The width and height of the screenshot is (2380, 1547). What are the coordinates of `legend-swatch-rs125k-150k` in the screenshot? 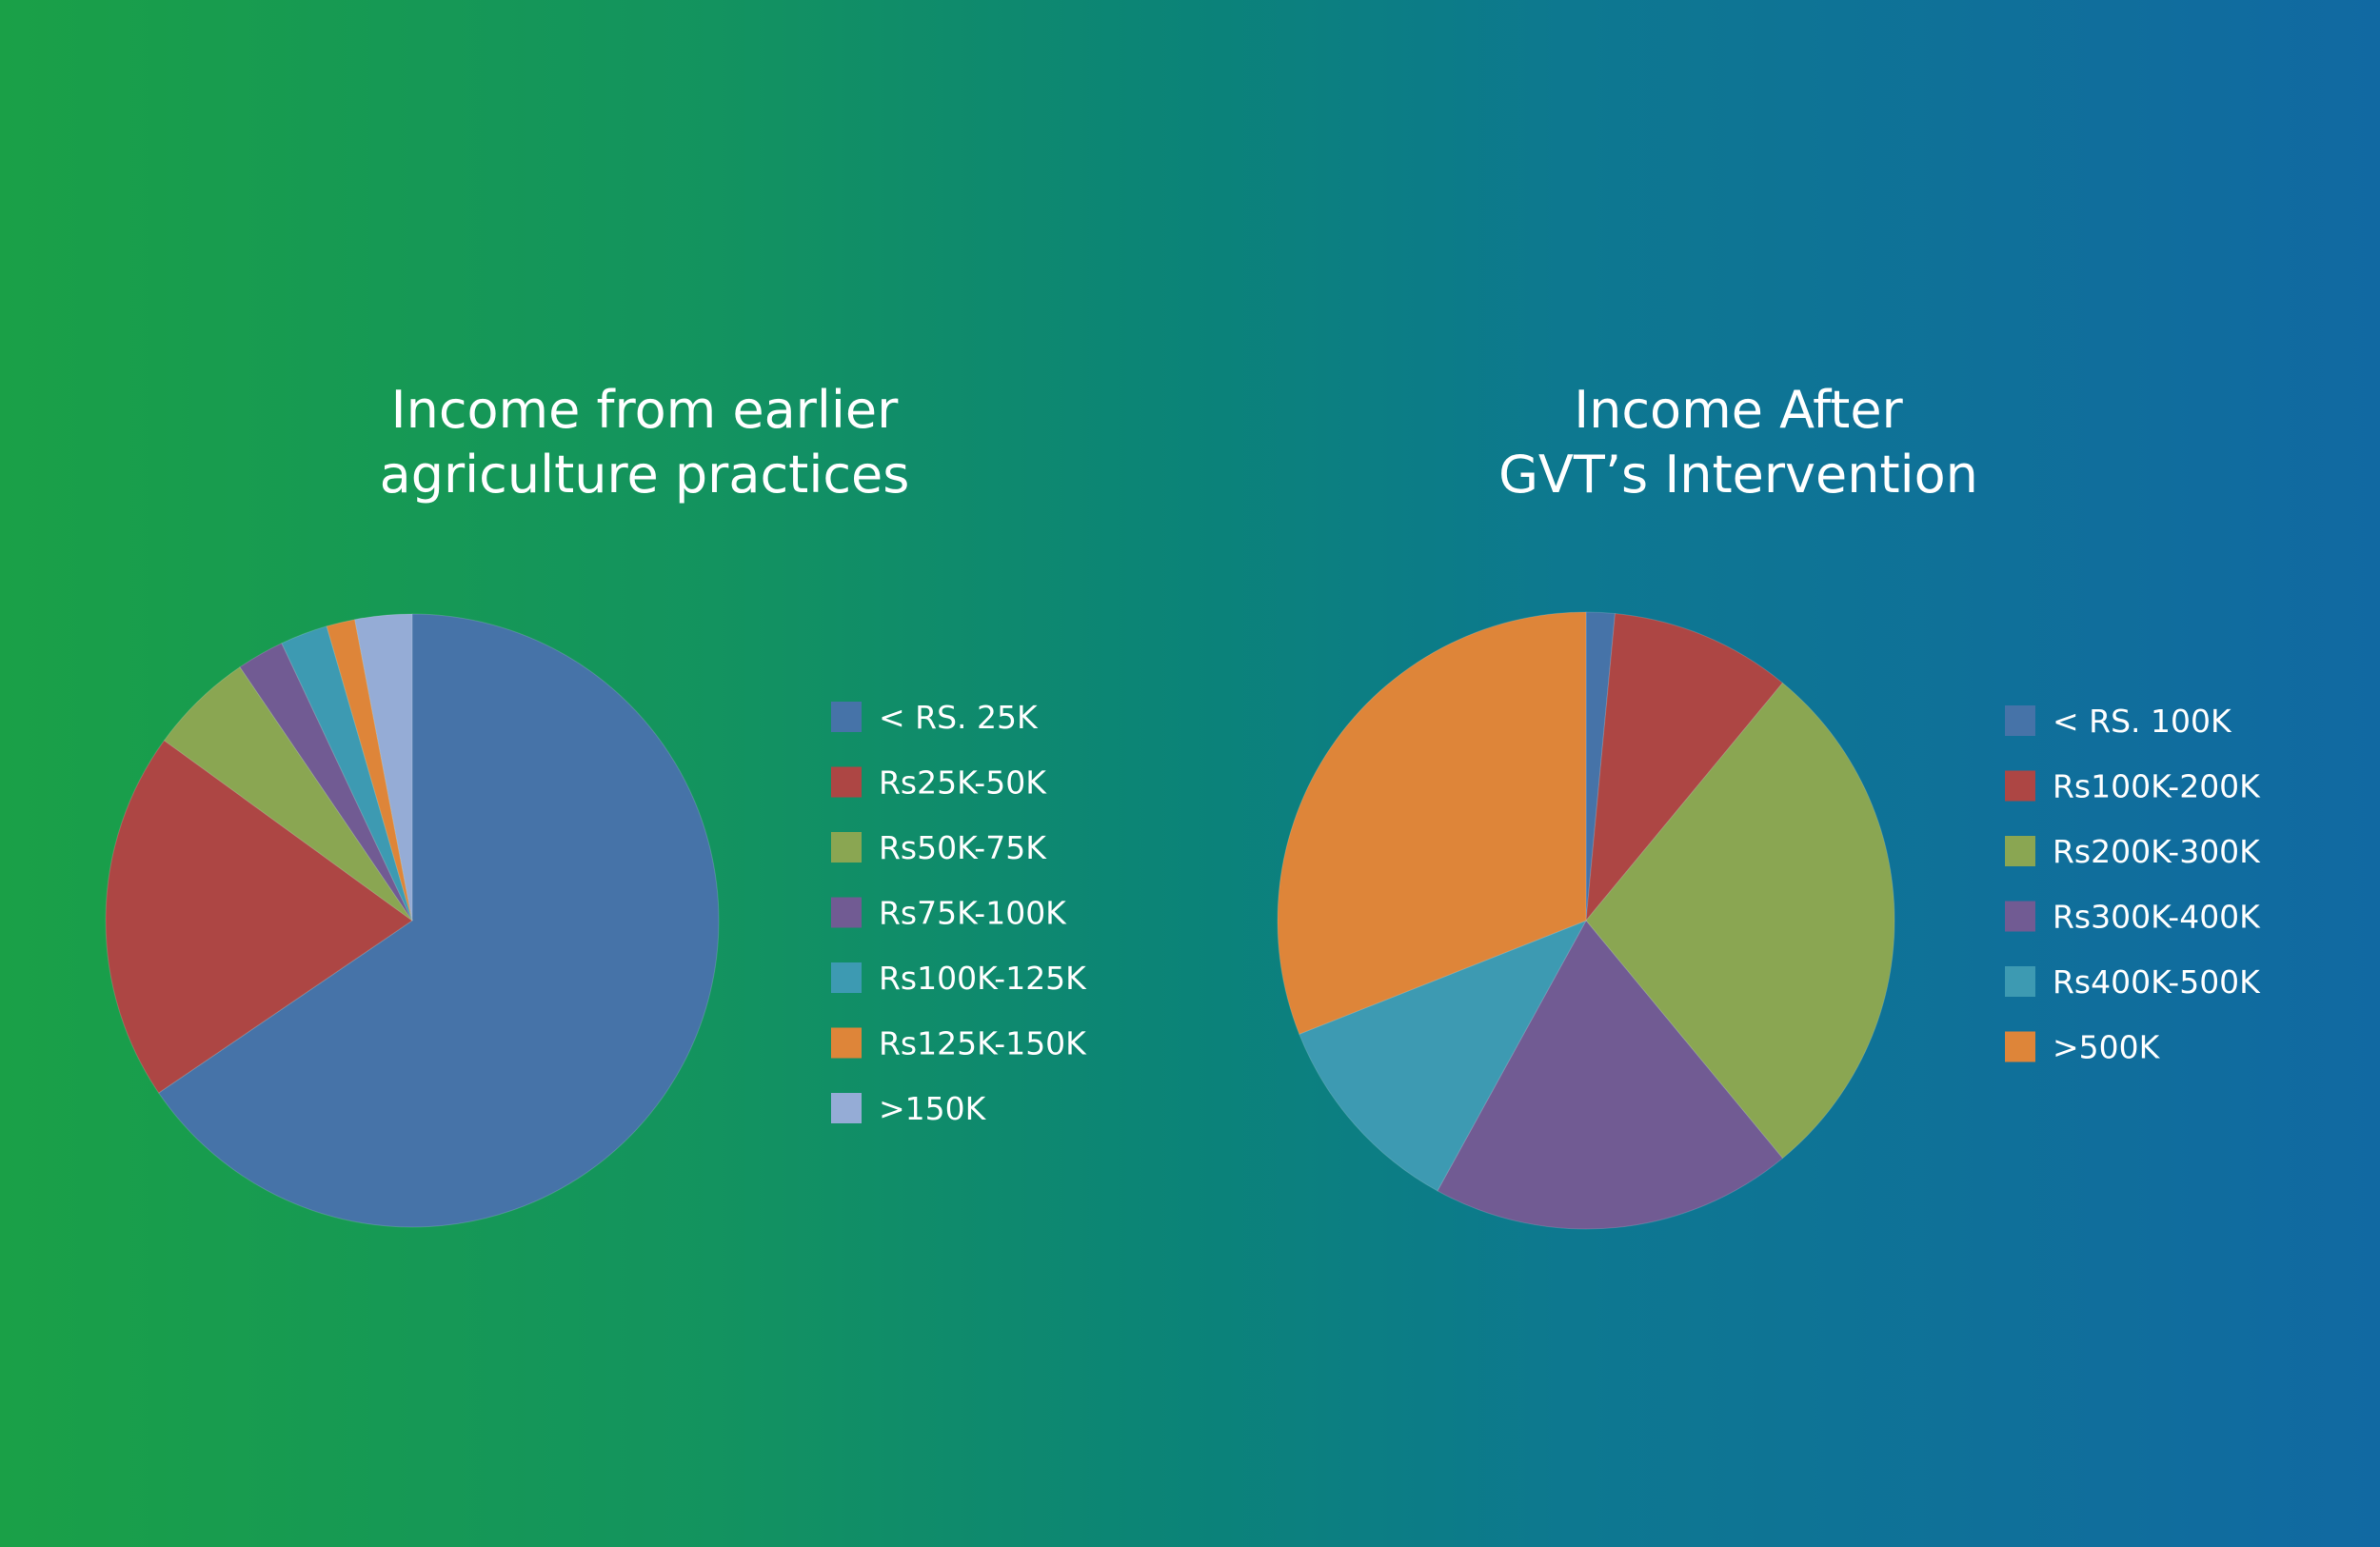 It's located at (846, 1043).